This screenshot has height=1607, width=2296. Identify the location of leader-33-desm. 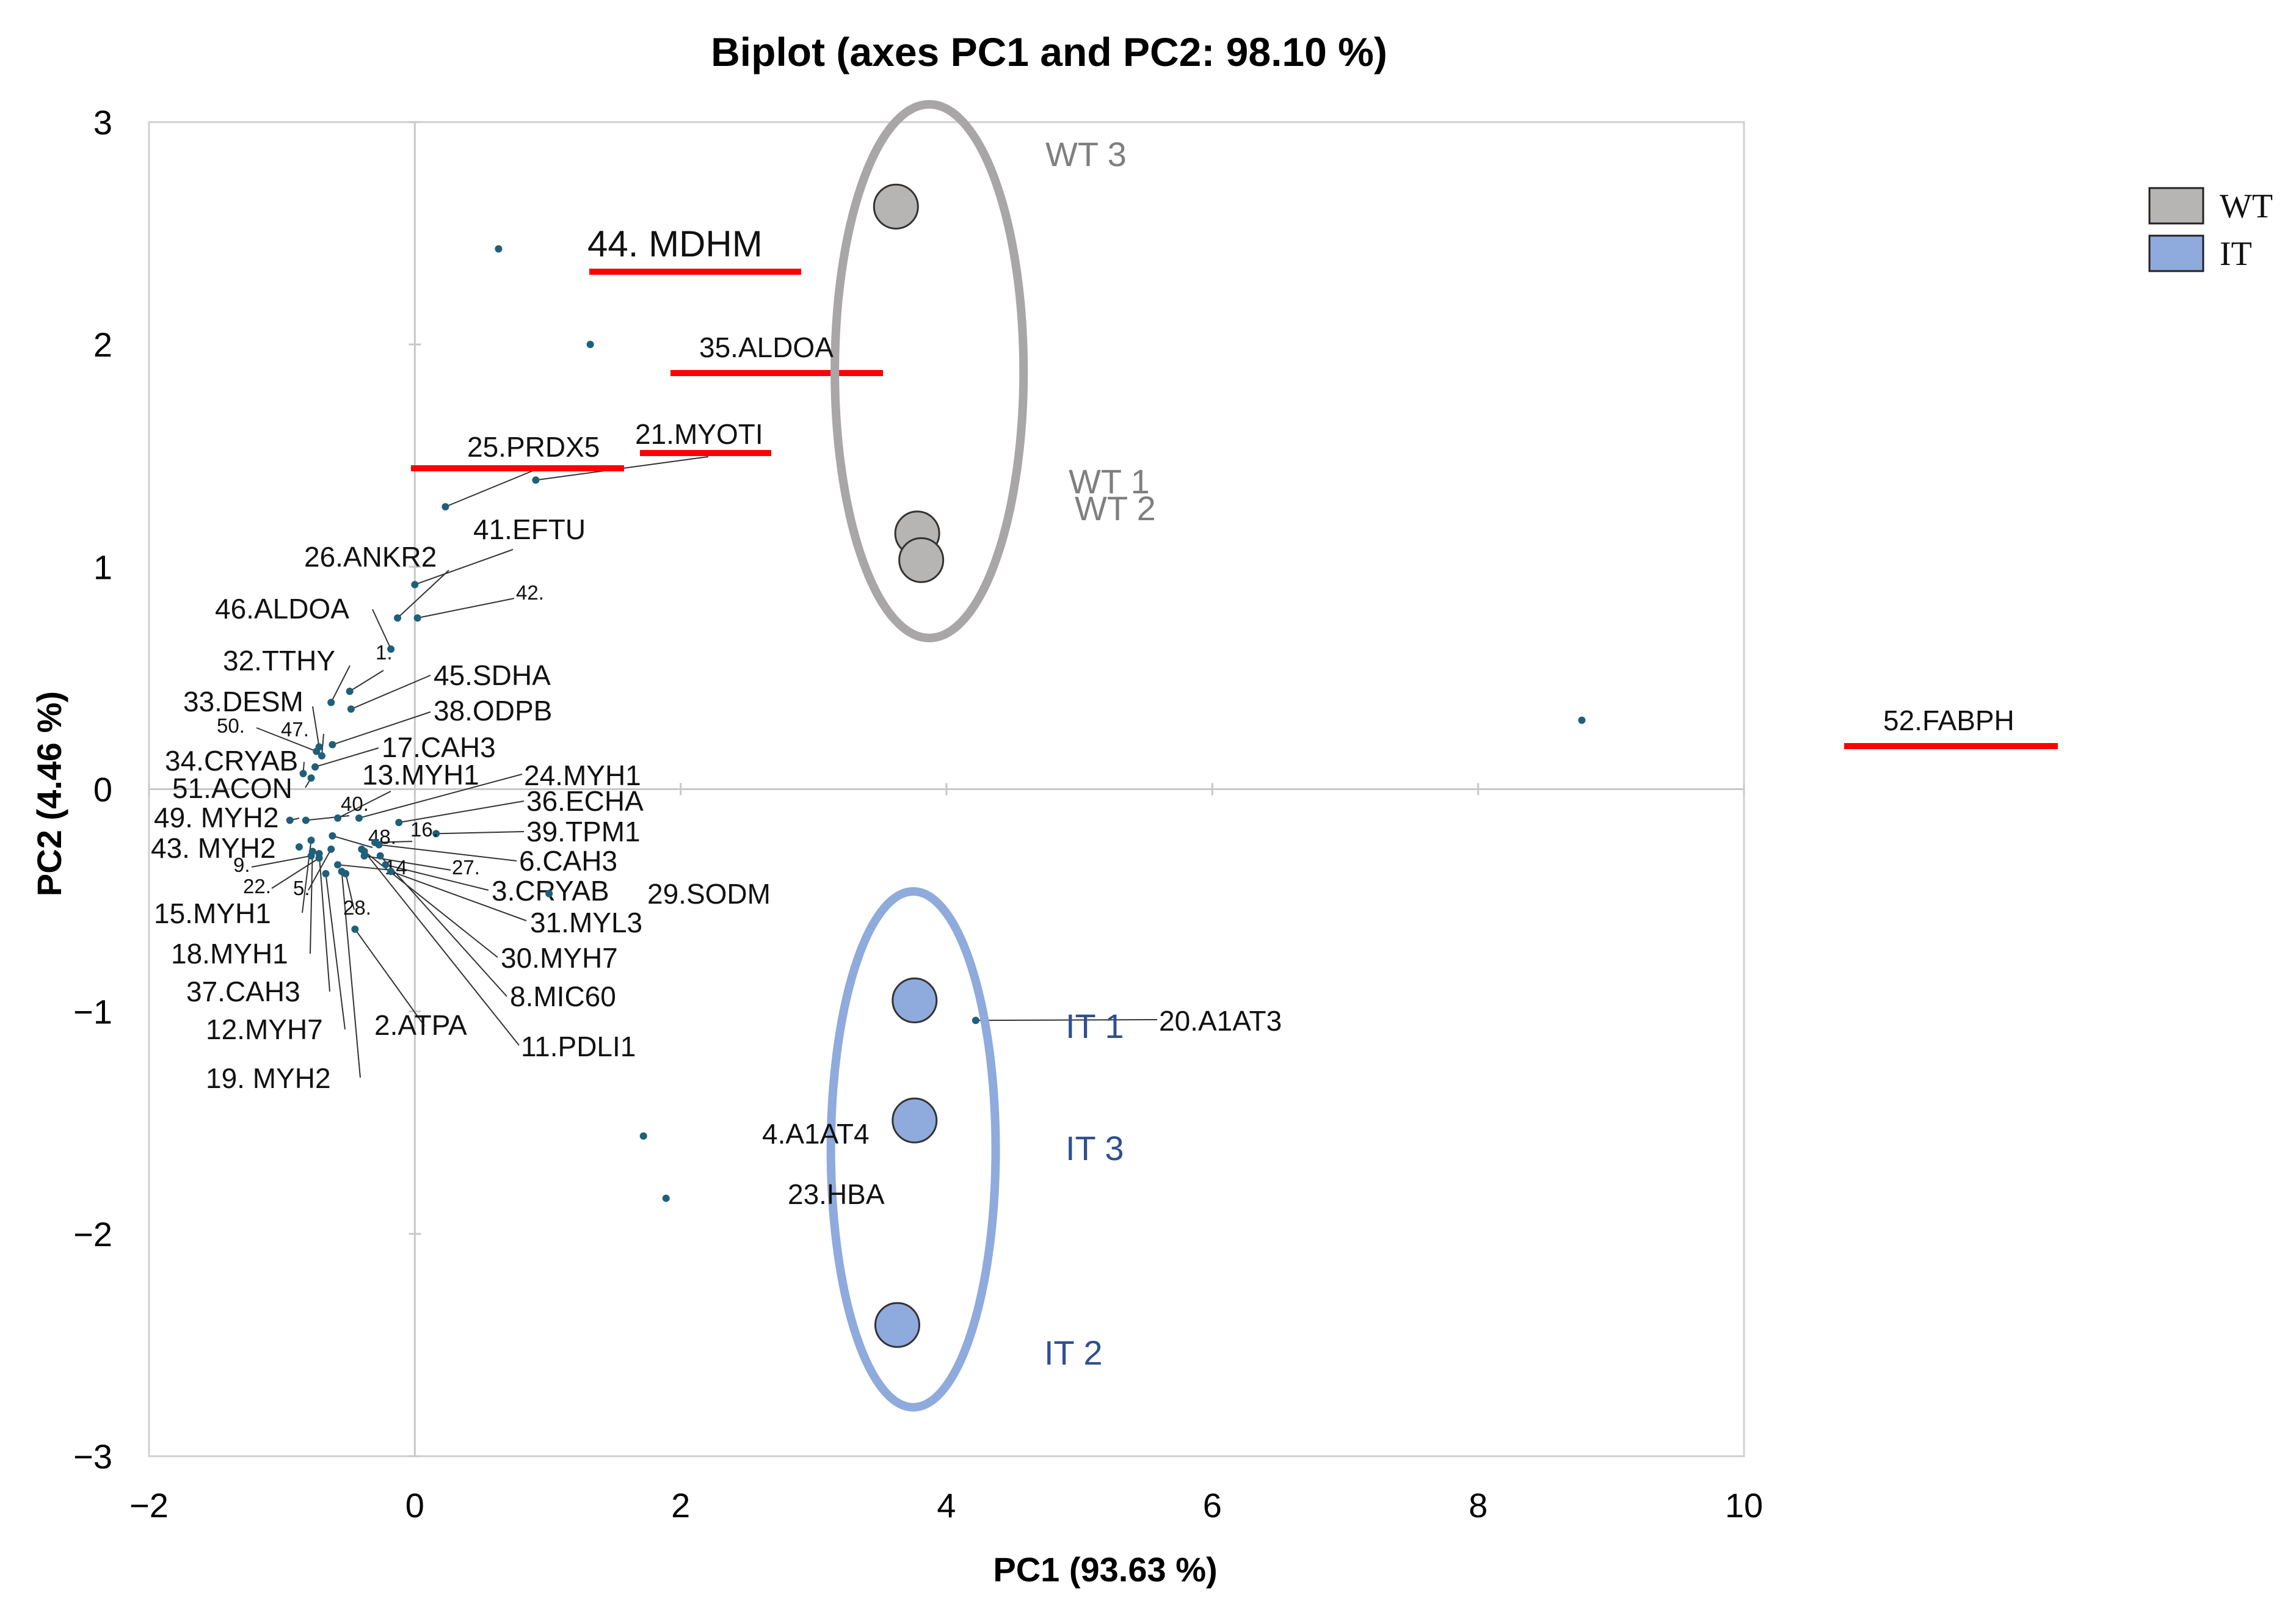
(316, 726).